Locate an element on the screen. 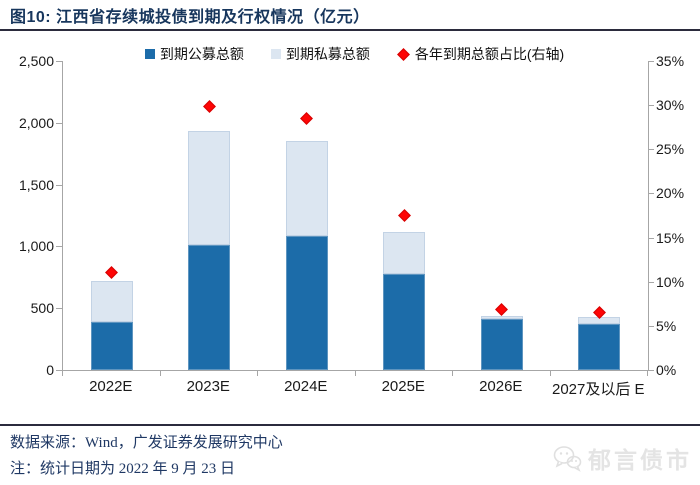  bar-public-2026E is located at coordinates (501, 344).